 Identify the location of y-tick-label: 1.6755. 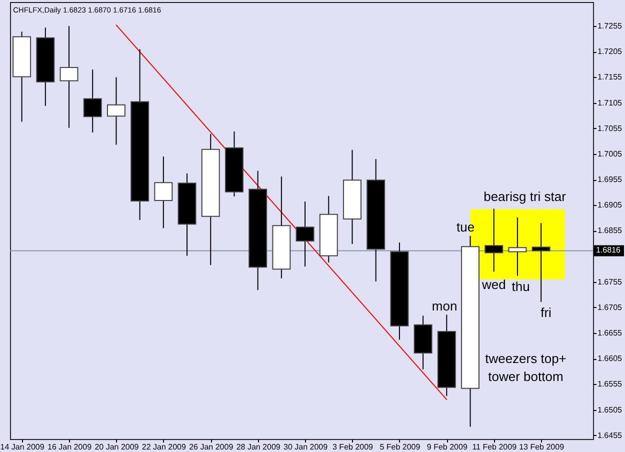
(610, 281).